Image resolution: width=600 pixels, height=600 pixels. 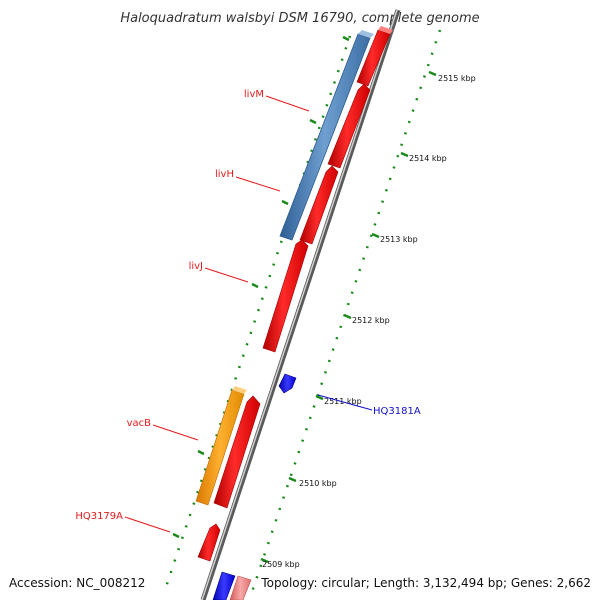 What do you see at coordinates (99, 516) in the screenshot?
I see `gene-label-HQ3179A: HQ3179A` at bounding box center [99, 516].